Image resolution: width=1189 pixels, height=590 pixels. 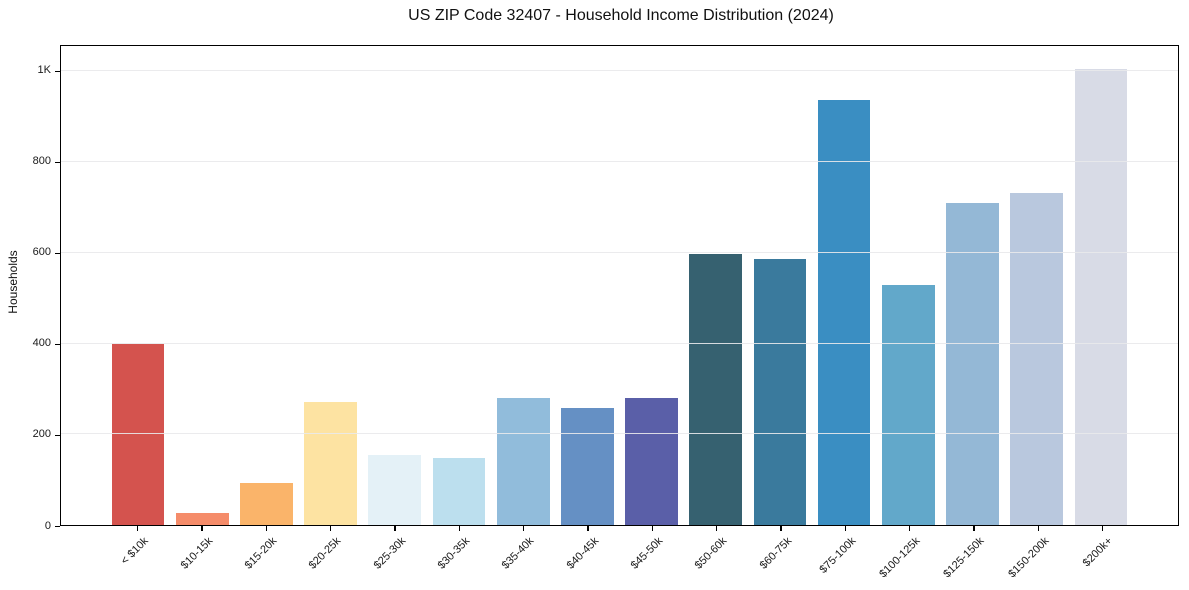 What do you see at coordinates (325, 553) in the screenshot?
I see `x-tick-label: $20-25k` at bounding box center [325, 553].